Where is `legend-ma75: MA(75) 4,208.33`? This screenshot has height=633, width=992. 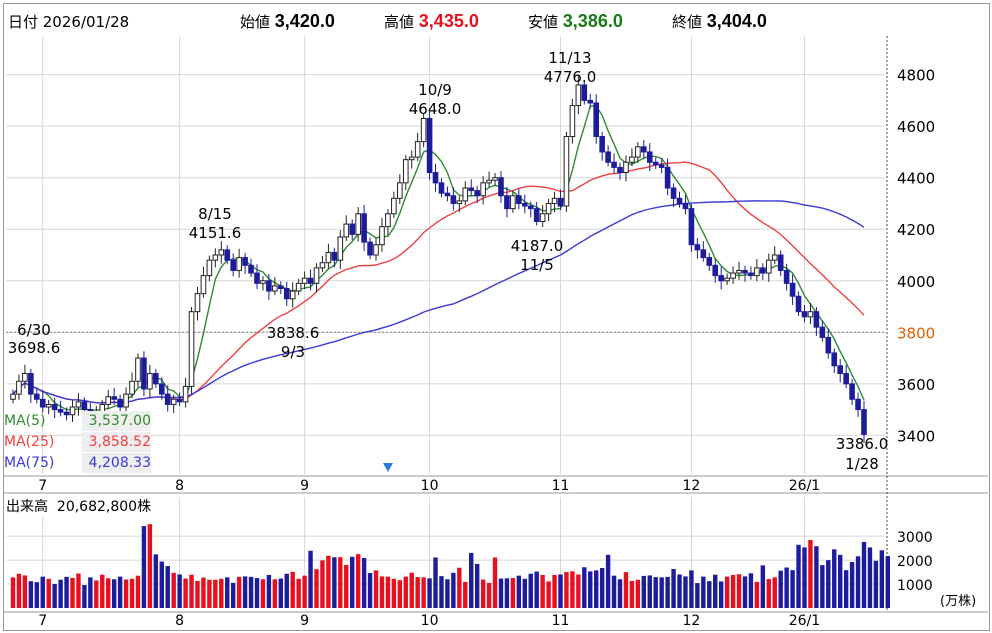 legend-ma75: MA(75) 4,208.33 is located at coordinates (77, 463).